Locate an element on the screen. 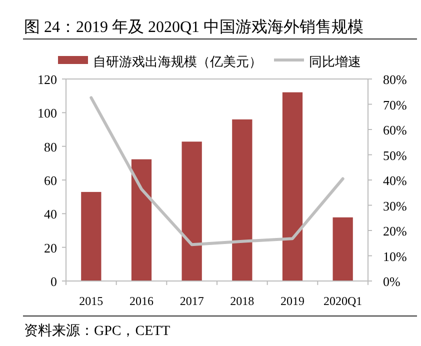 The width and height of the screenshot is (421, 346). y-tick-label: 120 is located at coordinates (47, 79).